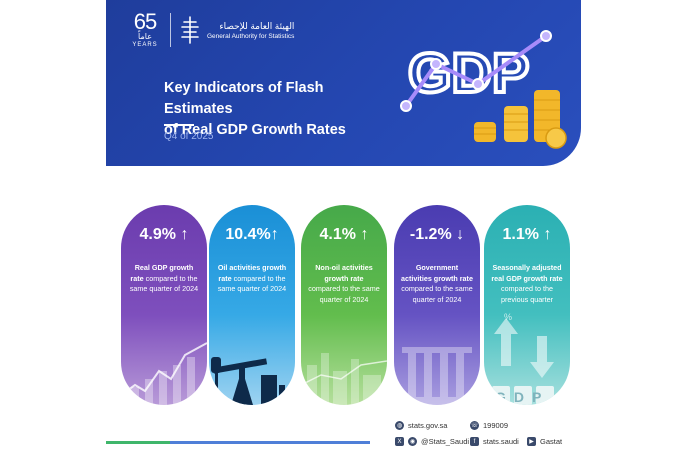  What do you see at coordinates (244, 98) in the screenshot?
I see `title-line-1: Key Indicators of Flash Estimates` at bounding box center [244, 98].